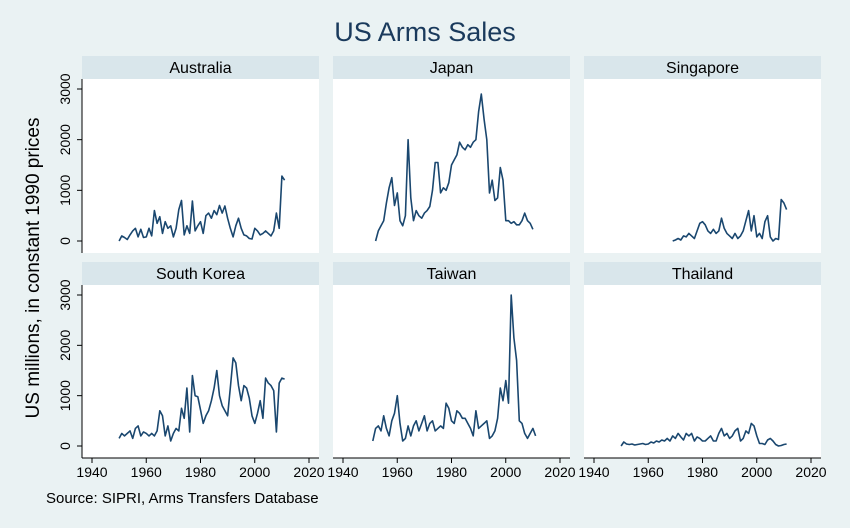  Describe the element at coordinates (703, 434) in the screenshot. I see `series-line-thailand` at that location.